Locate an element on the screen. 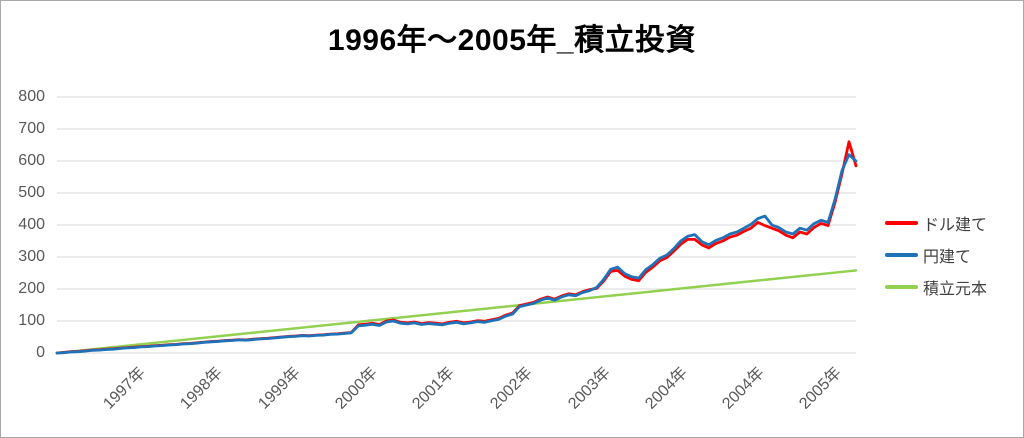 This screenshot has width=1024, height=438. y-axis-tick-label: 300 is located at coordinates (31, 256).